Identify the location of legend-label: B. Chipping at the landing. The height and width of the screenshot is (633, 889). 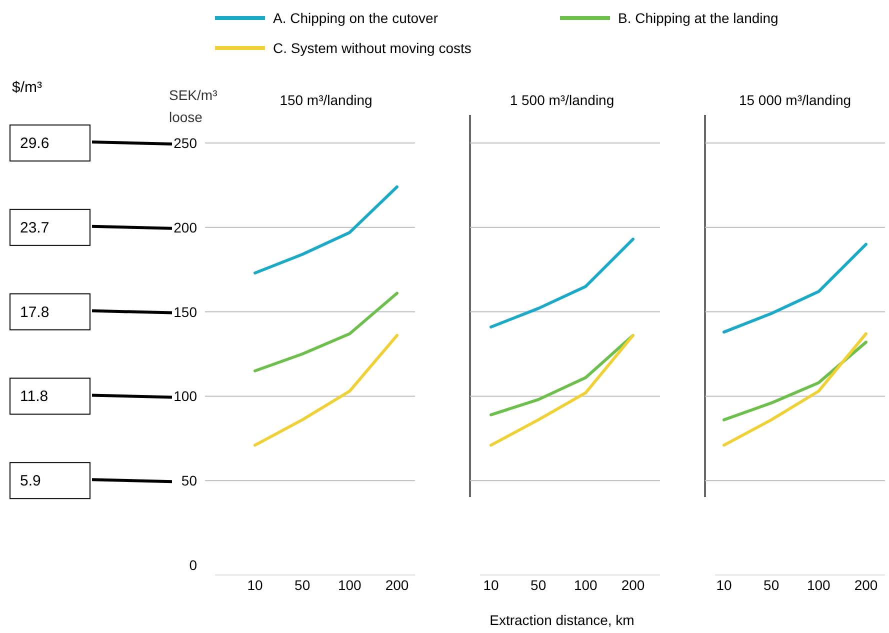
(698, 18).